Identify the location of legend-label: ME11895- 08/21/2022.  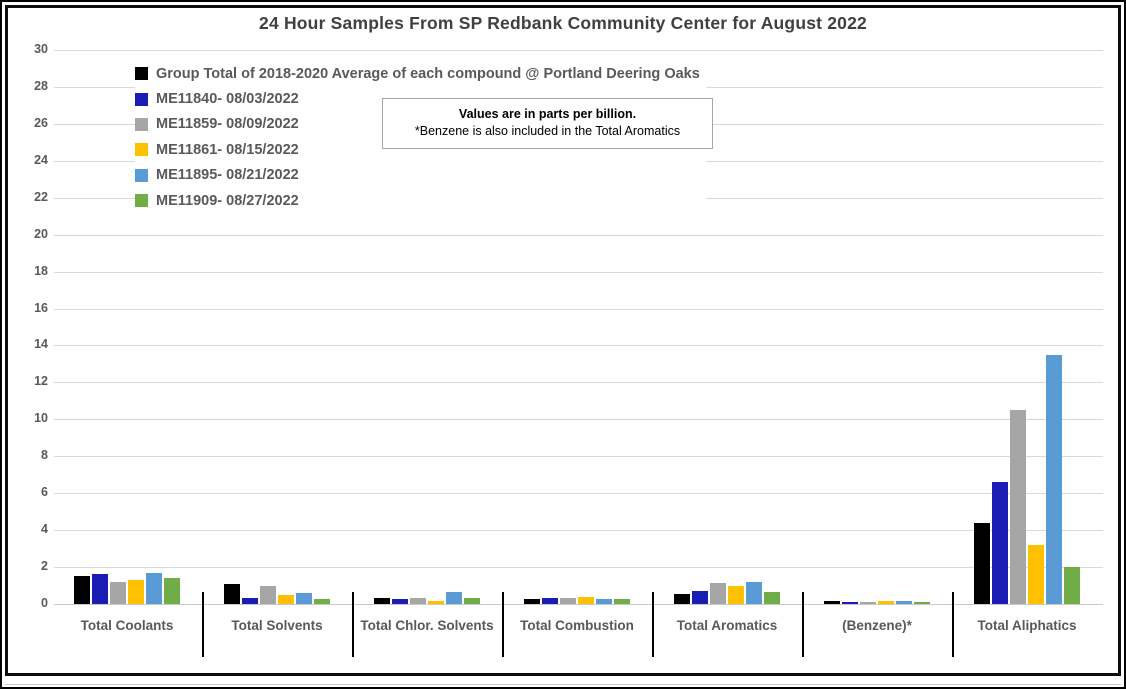
(227, 175).